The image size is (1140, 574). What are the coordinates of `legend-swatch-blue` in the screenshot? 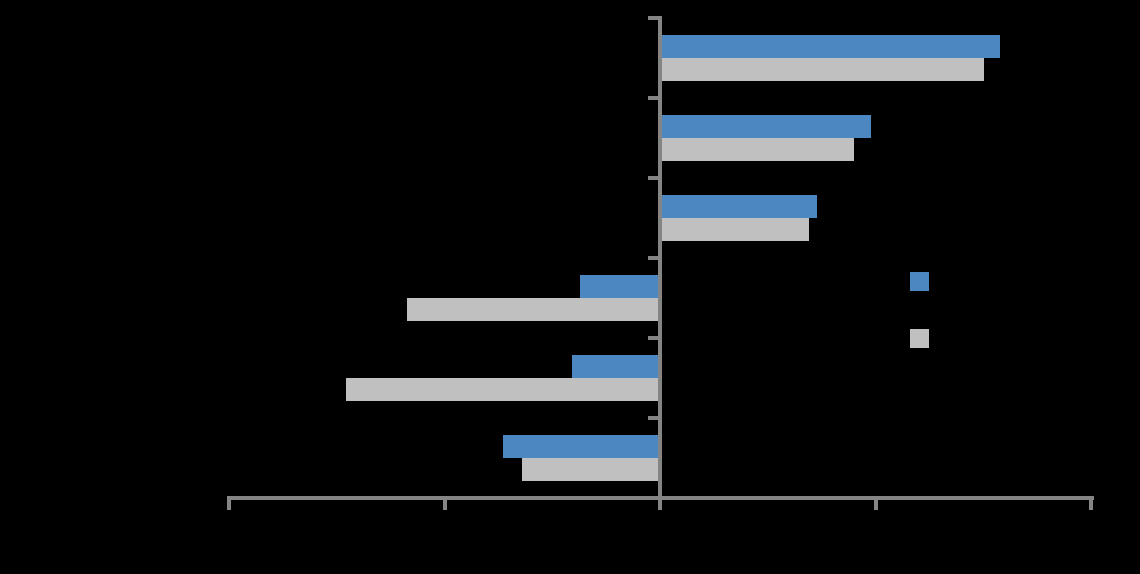 It's located at (919, 281).